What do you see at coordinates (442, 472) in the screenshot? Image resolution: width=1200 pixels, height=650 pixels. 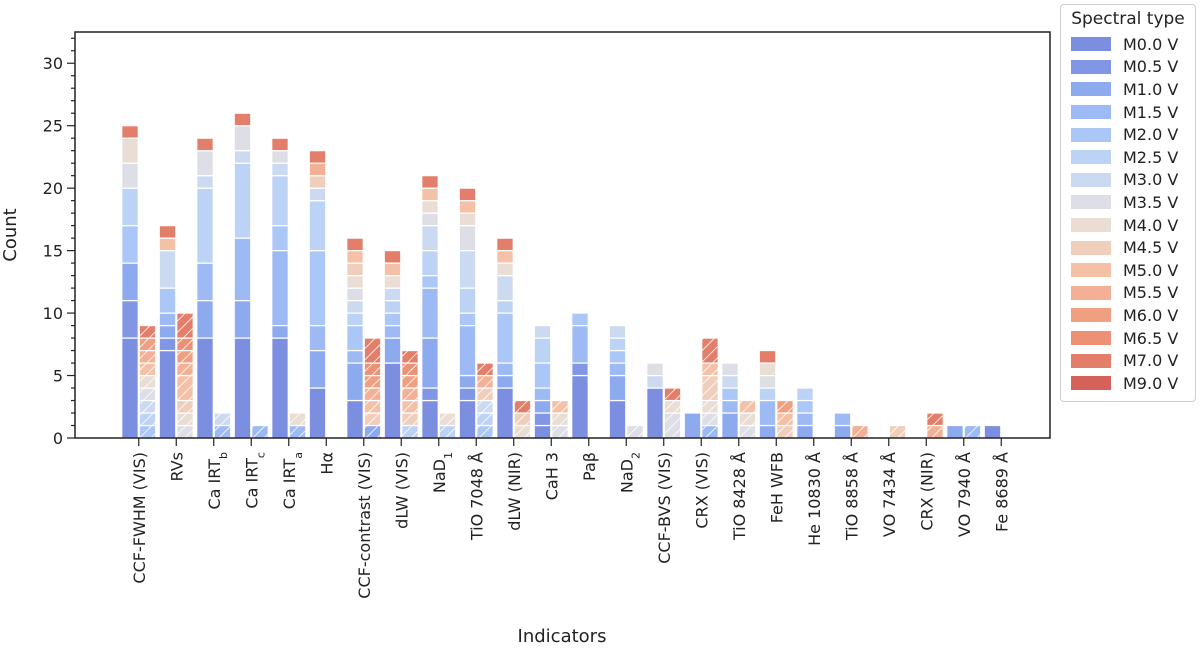 I see `x-tick-label: NaD1` at bounding box center [442, 472].